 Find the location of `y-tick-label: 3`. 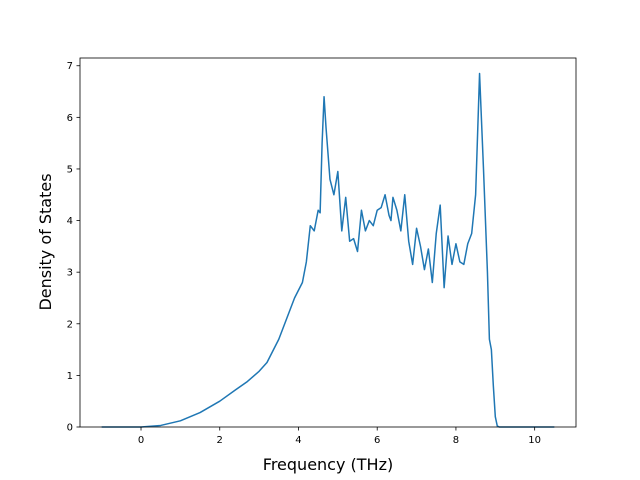

y-tick-label: 3 is located at coordinates (70, 273).